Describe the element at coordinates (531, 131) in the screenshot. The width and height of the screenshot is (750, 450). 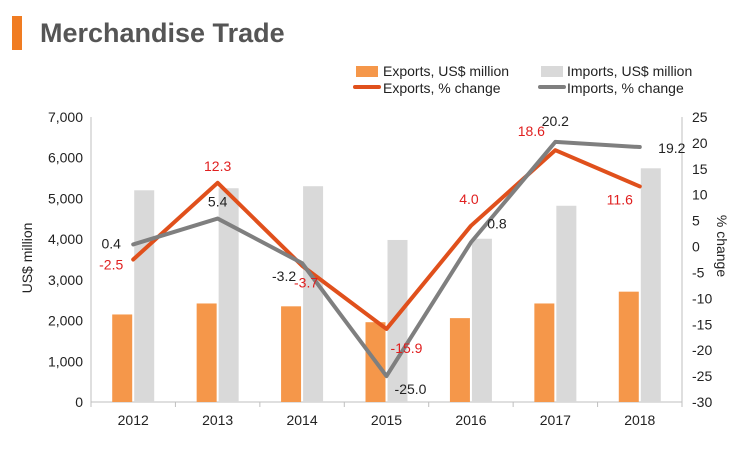
I see `data-label-exports-2017: 18.6` at that location.